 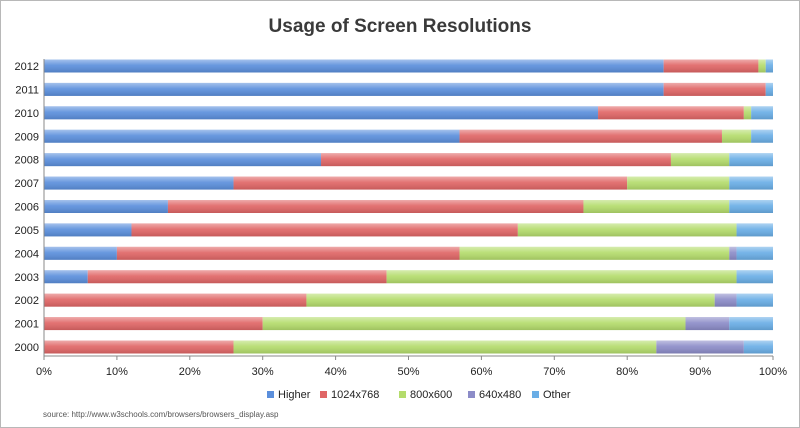 I want to click on y-tick-label: 2001, so click(x=27, y=325).